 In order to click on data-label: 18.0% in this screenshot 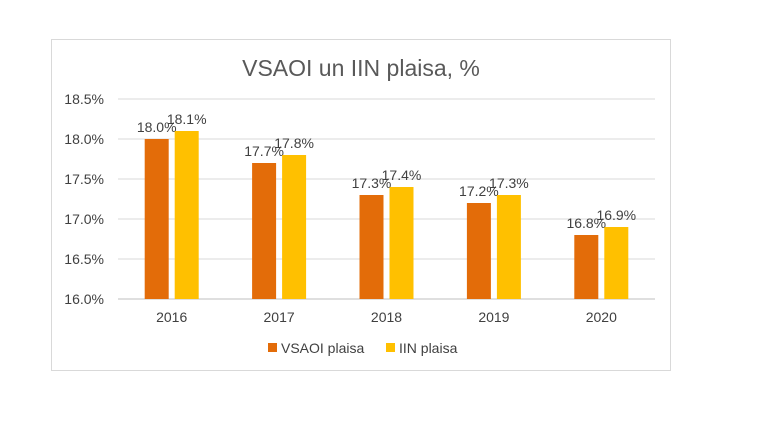, I will do `click(157, 127)`.